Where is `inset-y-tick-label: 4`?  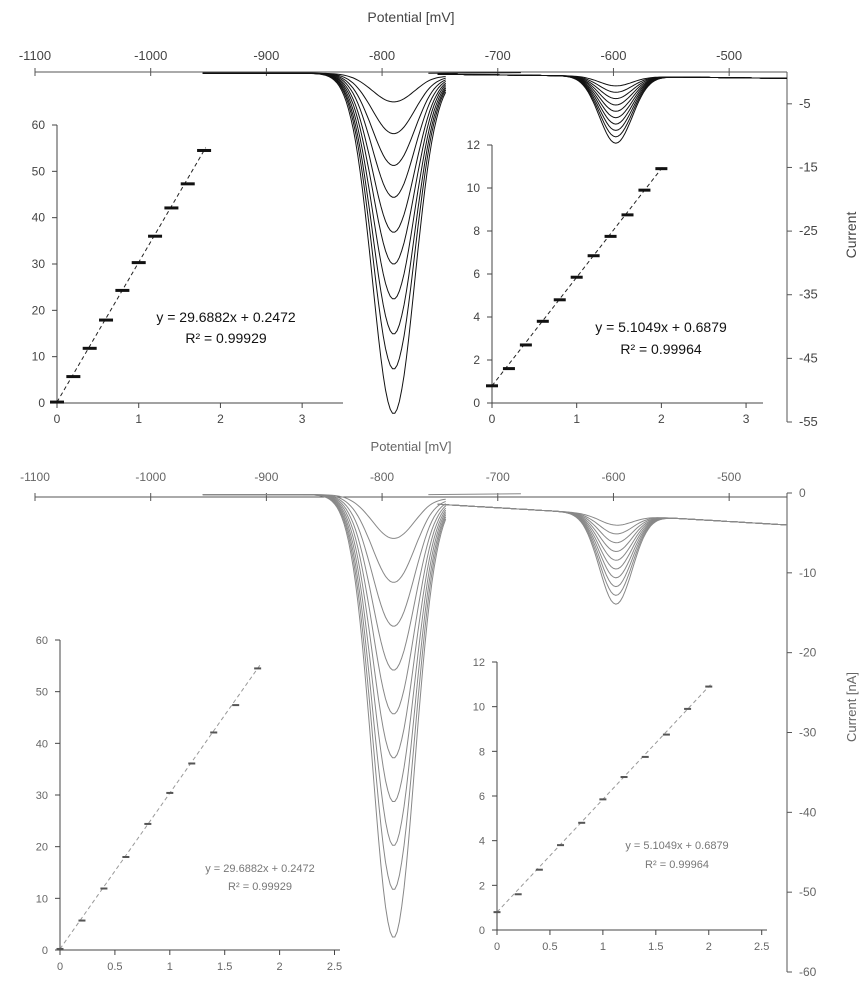 inset-y-tick-label: 4 is located at coordinates (476, 317).